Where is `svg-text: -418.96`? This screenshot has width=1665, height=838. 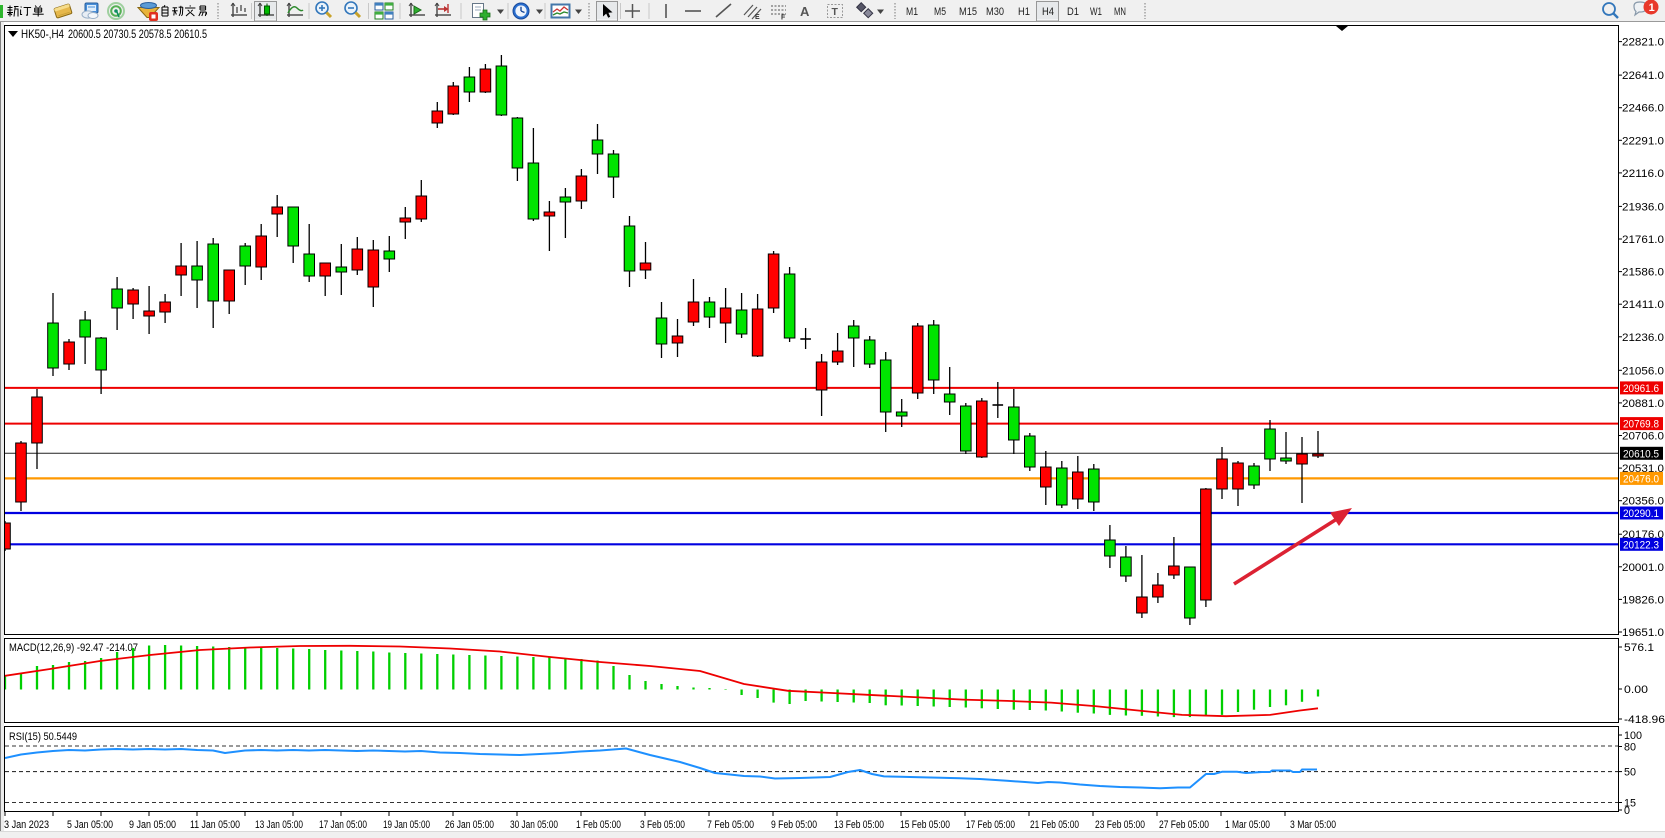
svg-text: -418.96 is located at coordinates (1644, 720).